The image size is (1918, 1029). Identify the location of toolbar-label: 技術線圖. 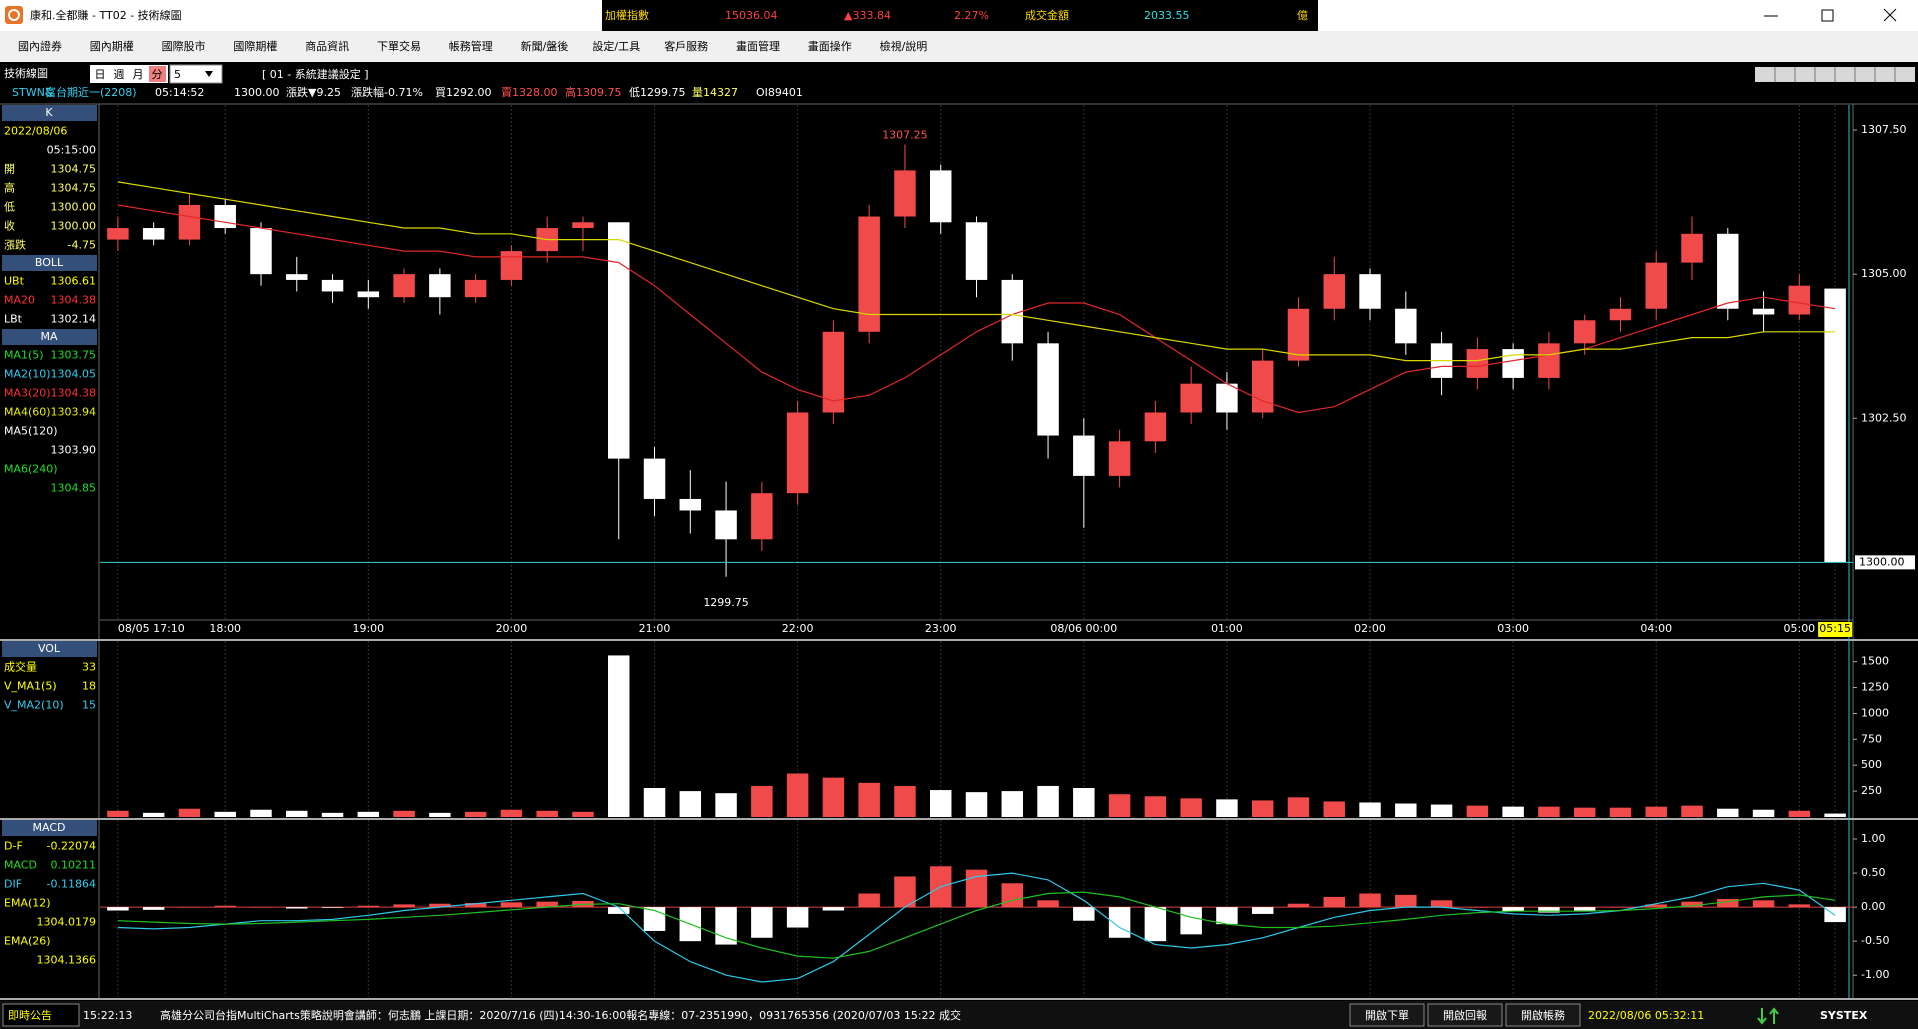
(26, 73).